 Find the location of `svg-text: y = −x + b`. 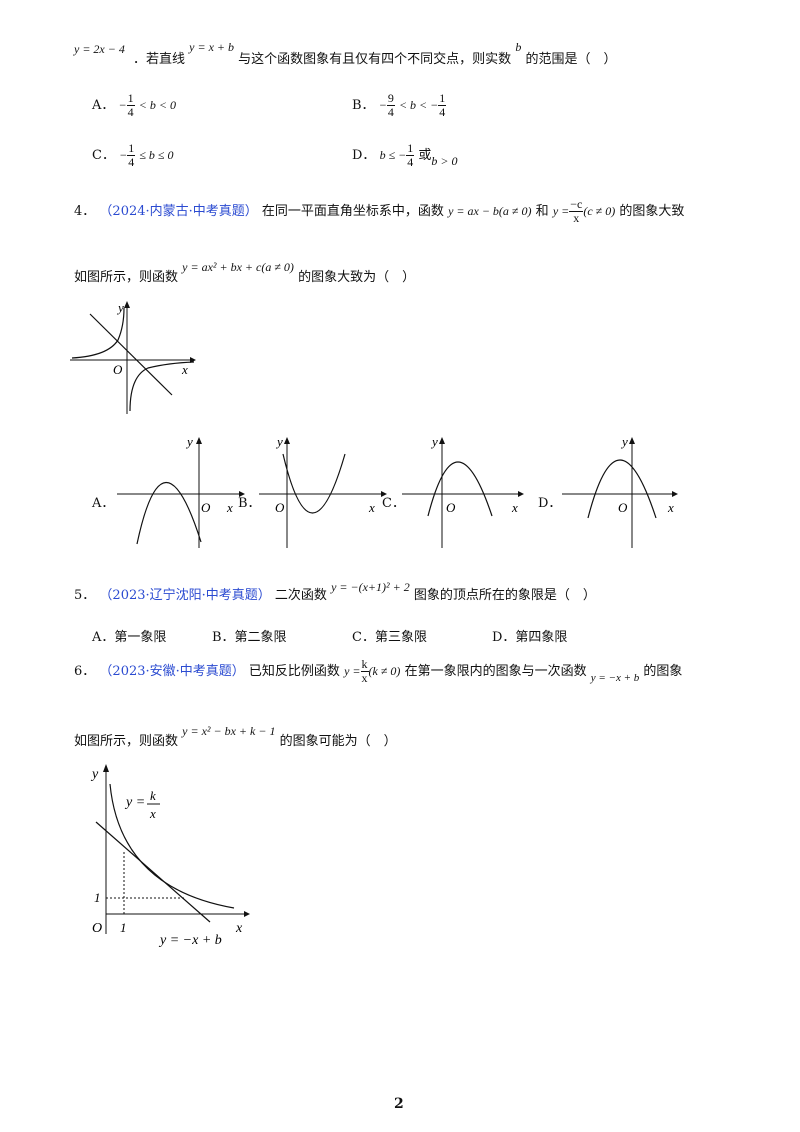

svg-text: y = −x + b is located at coordinates (190, 940).